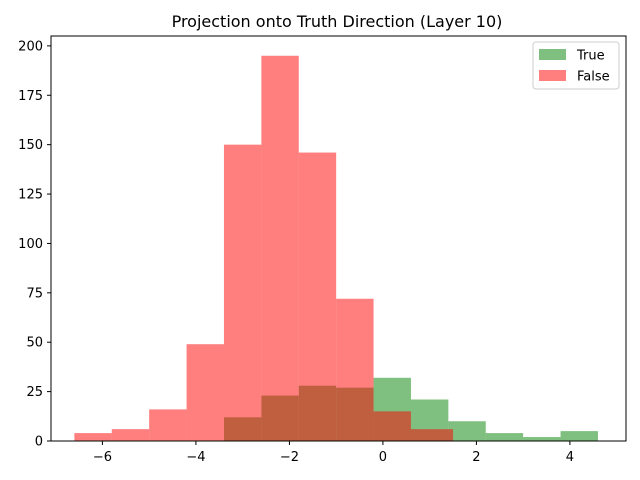 This screenshot has height=480, width=640. Describe the element at coordinates (289, 457) in the screenshot. I see `x-tick-label: −2` at that location.